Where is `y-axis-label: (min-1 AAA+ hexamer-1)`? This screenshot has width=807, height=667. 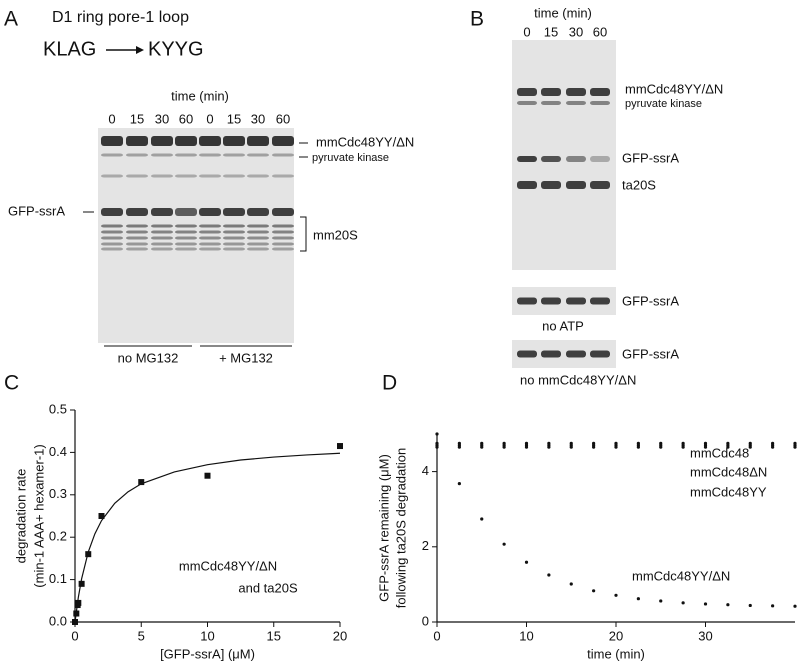
y-axis-label: (min-1 AAA+ hexamer-1) is located at coordinates (38, 515).